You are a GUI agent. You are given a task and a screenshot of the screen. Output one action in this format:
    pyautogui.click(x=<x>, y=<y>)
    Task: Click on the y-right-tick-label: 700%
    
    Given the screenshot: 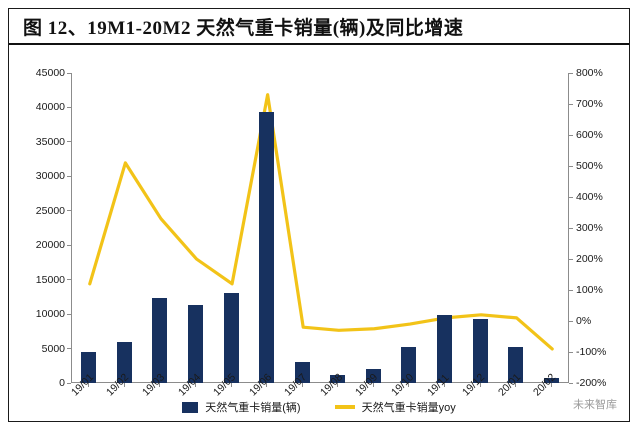 What is the action you would take?
    pyautogui.click(x=589, y=104)
    